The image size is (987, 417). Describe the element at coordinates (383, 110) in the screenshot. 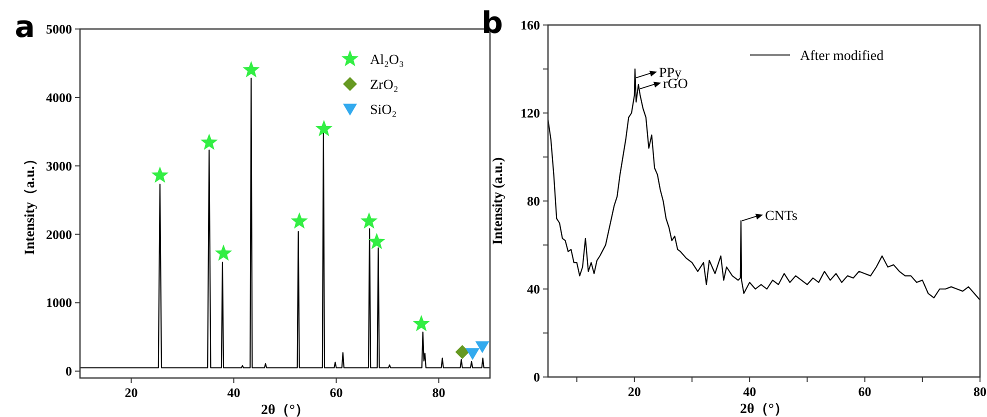

I see `legend-label: SiO₂` at that location.